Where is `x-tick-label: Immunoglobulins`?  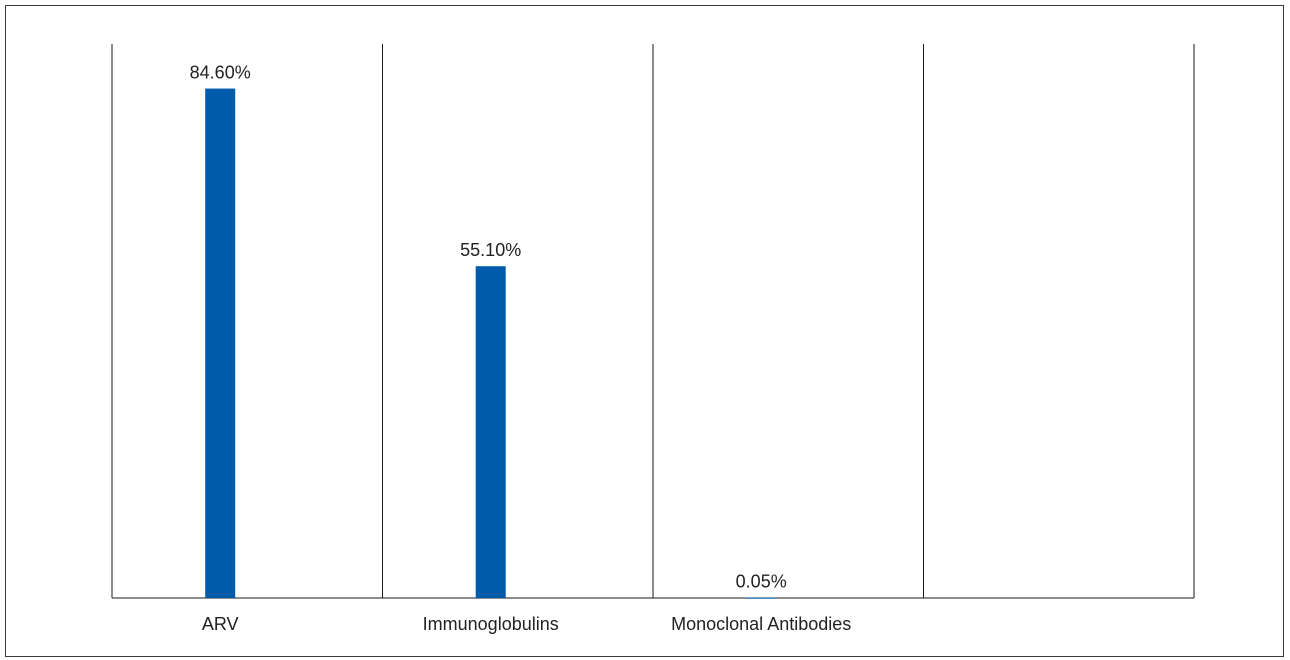
x-tick-label: Immunoglobulins is located at coordinates (491, 624).